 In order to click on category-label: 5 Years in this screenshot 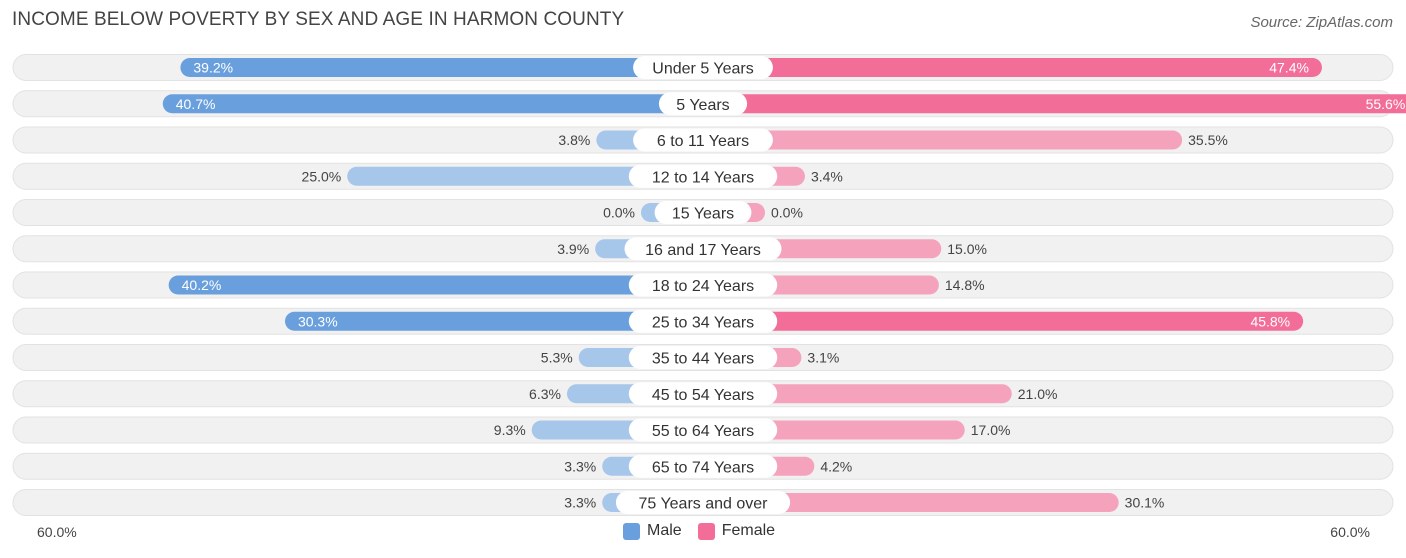, I will do `click(702, 105)`.